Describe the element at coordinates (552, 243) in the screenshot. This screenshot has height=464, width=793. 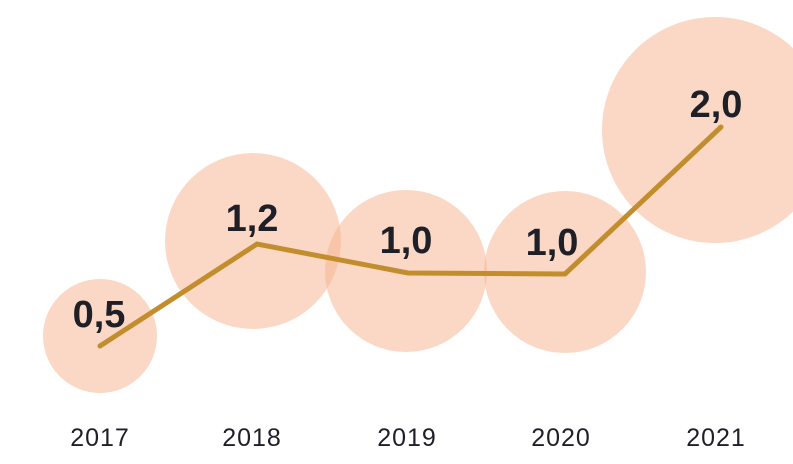
I see `value-label-2020: 1,0` at that location.